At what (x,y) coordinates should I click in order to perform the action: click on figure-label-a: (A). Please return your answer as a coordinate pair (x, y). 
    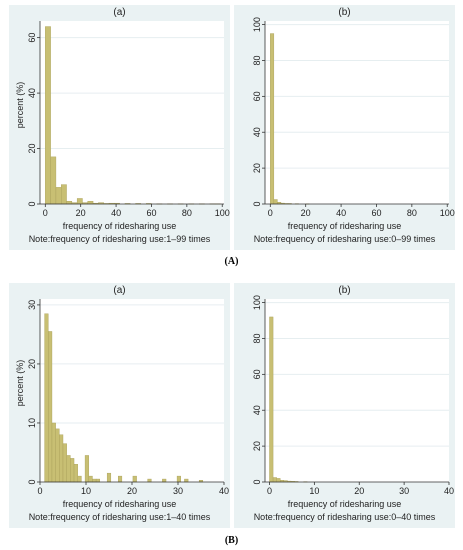
    Looking at the image, I should click on (231, 261).